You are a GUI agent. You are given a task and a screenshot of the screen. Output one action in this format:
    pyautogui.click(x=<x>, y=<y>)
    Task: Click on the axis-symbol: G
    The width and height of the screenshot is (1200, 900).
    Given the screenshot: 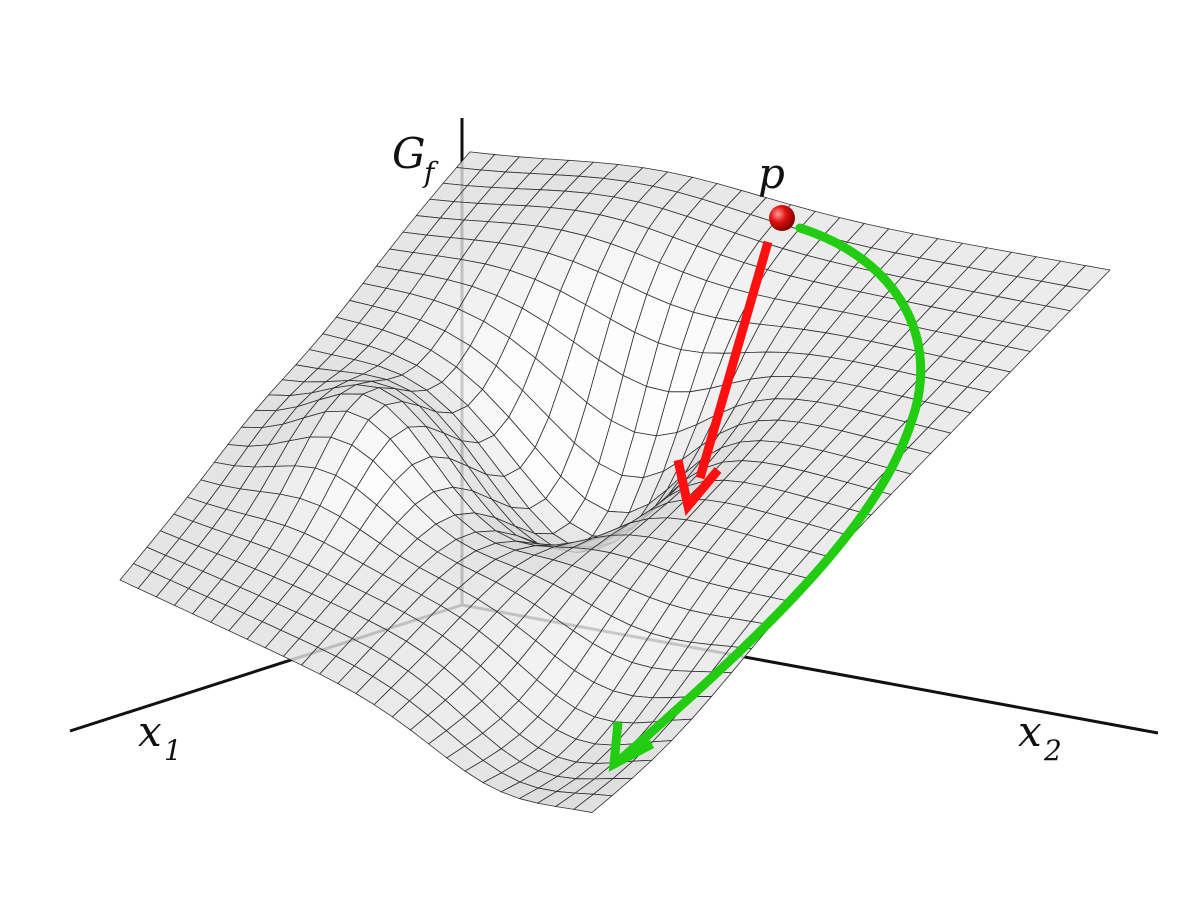 What is the action you would take?
    pyautogui.click(x=409, y=153)
    